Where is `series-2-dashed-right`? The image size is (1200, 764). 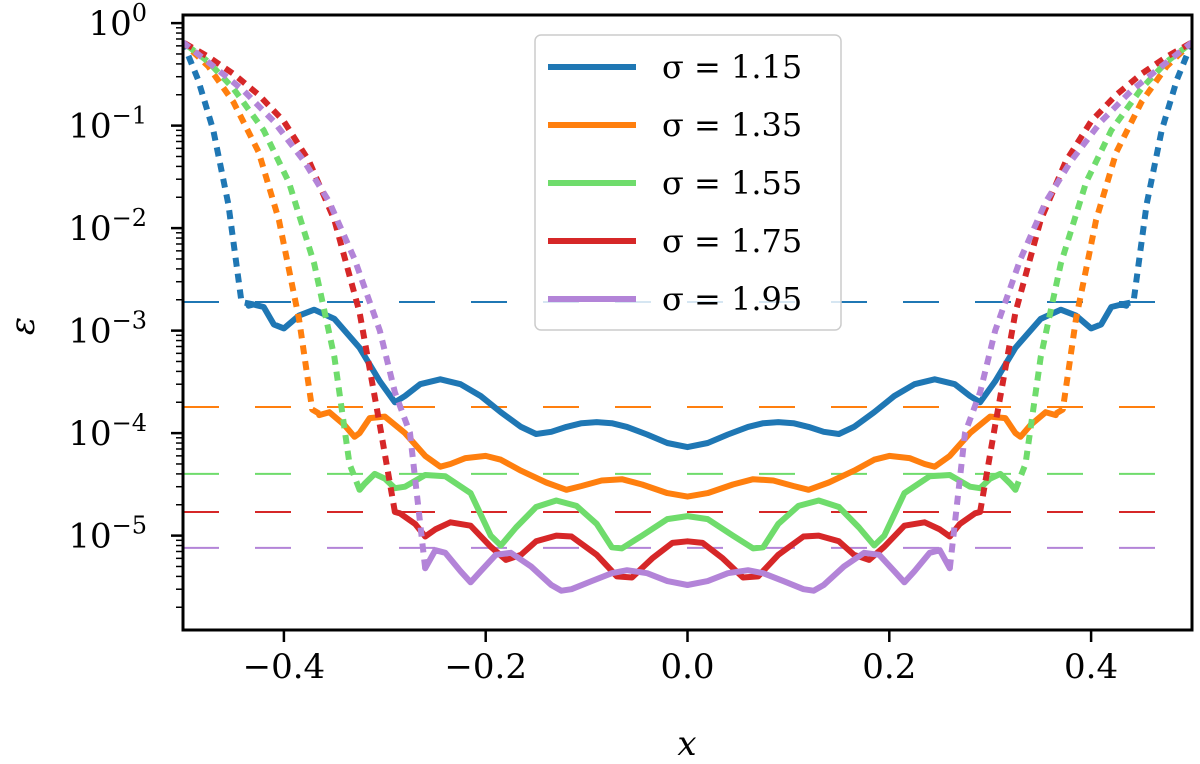
series-2-dashed-right is located at coordinates (1123, 228).